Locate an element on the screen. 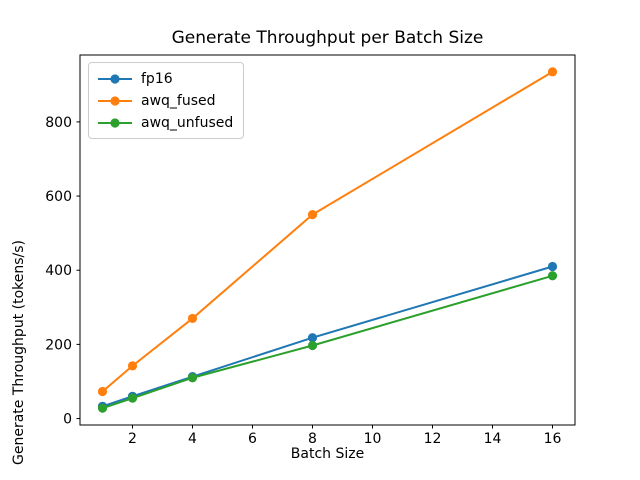 The image size is (640, 480). legend-item-fp16: fp16 is located at coordinates (165, 78).